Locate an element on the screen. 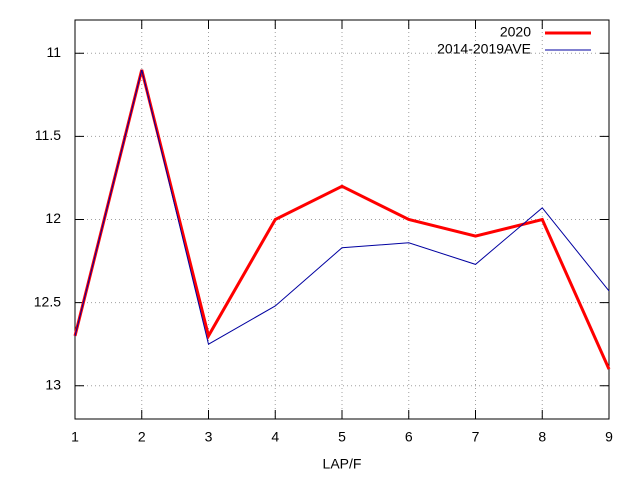 The image size is (640, 480). legend-label: 2020 is located at coordinates (515, 32).